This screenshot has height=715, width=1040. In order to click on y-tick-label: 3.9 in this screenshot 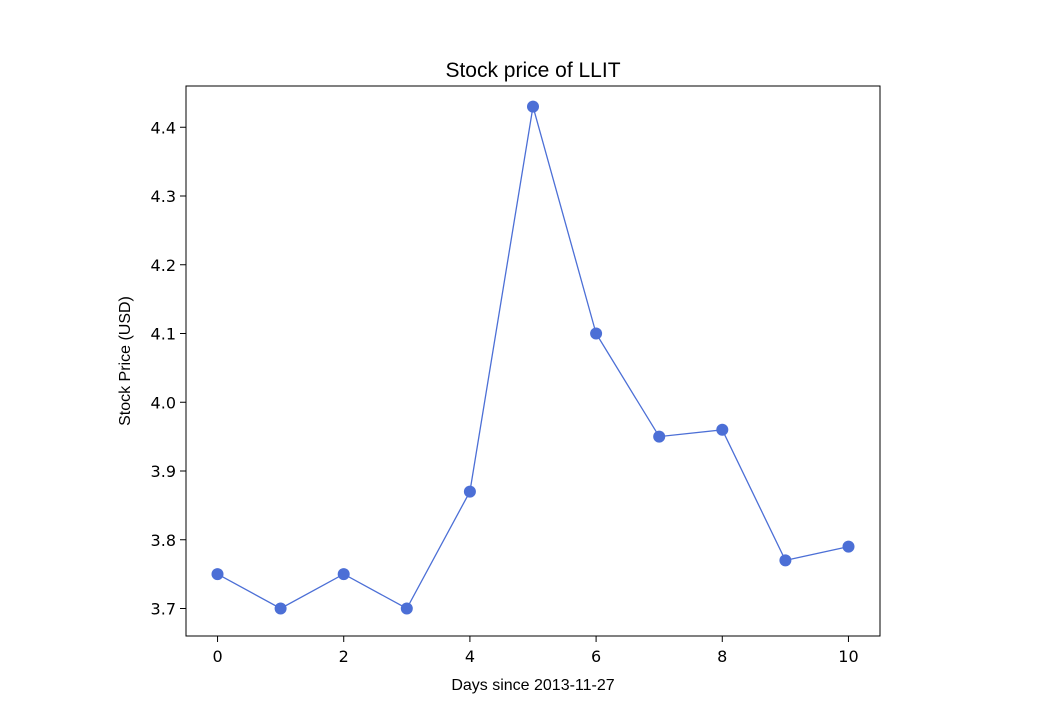, I will do `click(163, 471)`.